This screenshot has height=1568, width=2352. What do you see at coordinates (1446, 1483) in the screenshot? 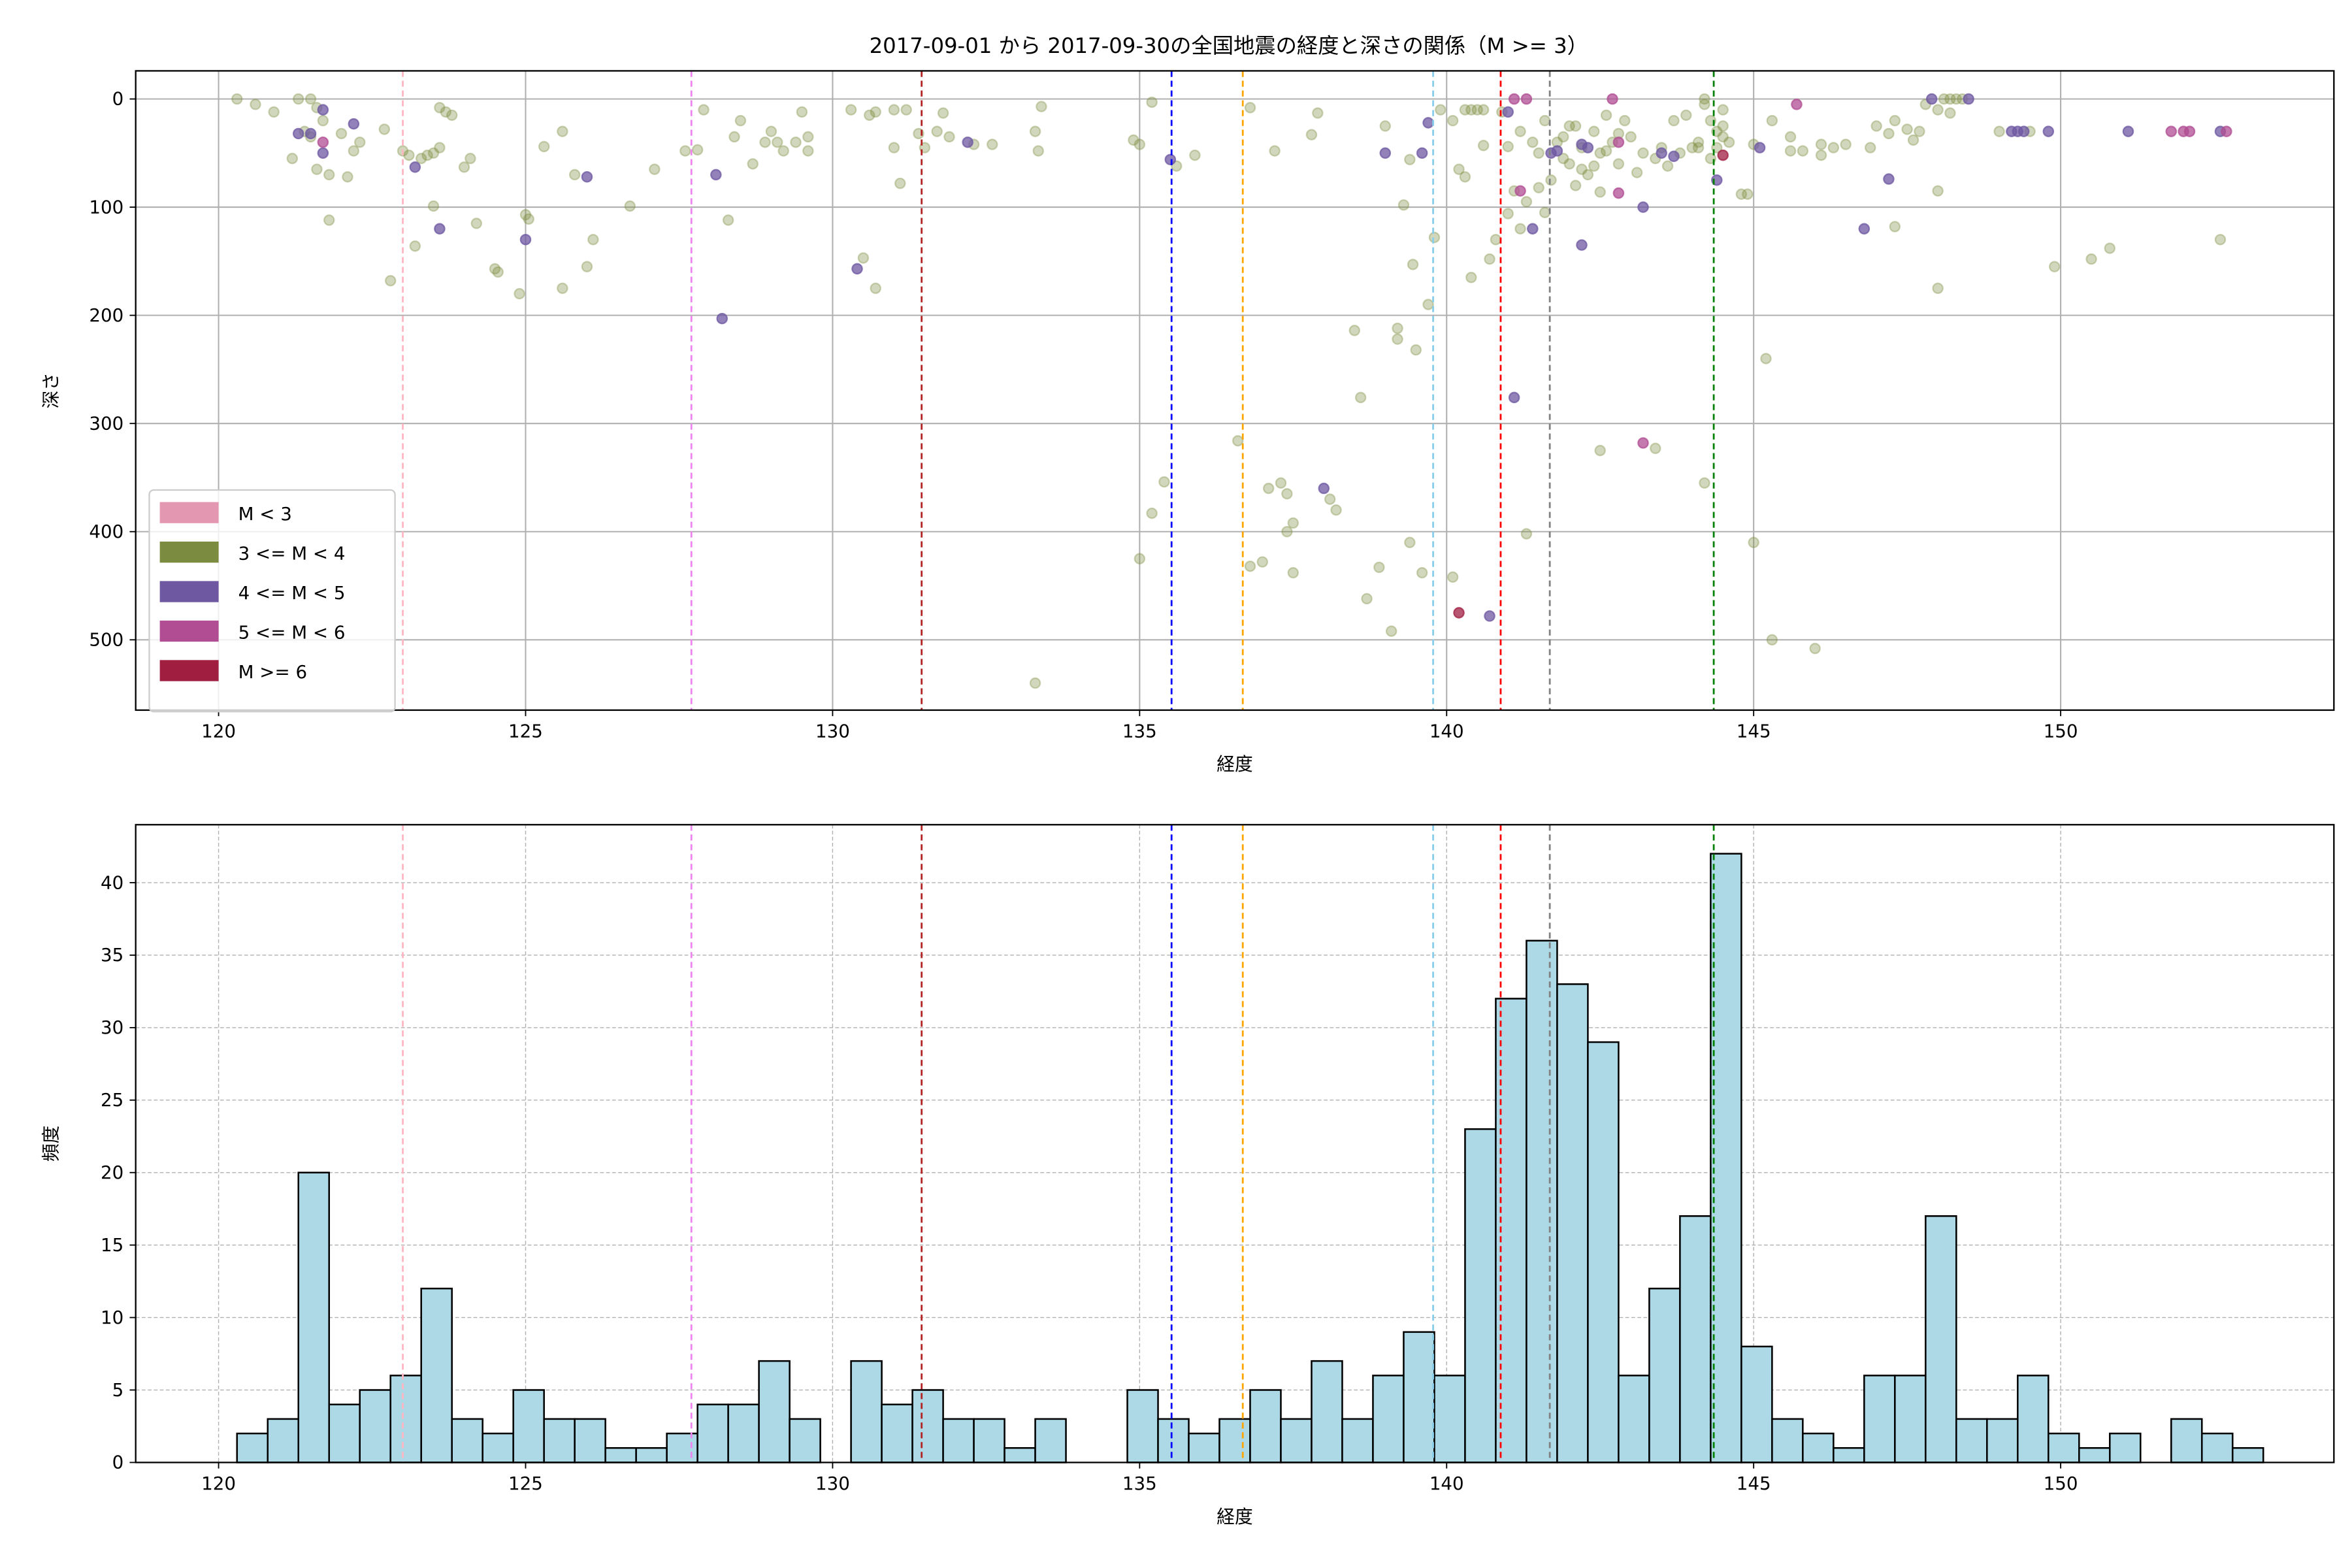
I see `x-tick-label: 140` at bounding box center [1446, 1483].